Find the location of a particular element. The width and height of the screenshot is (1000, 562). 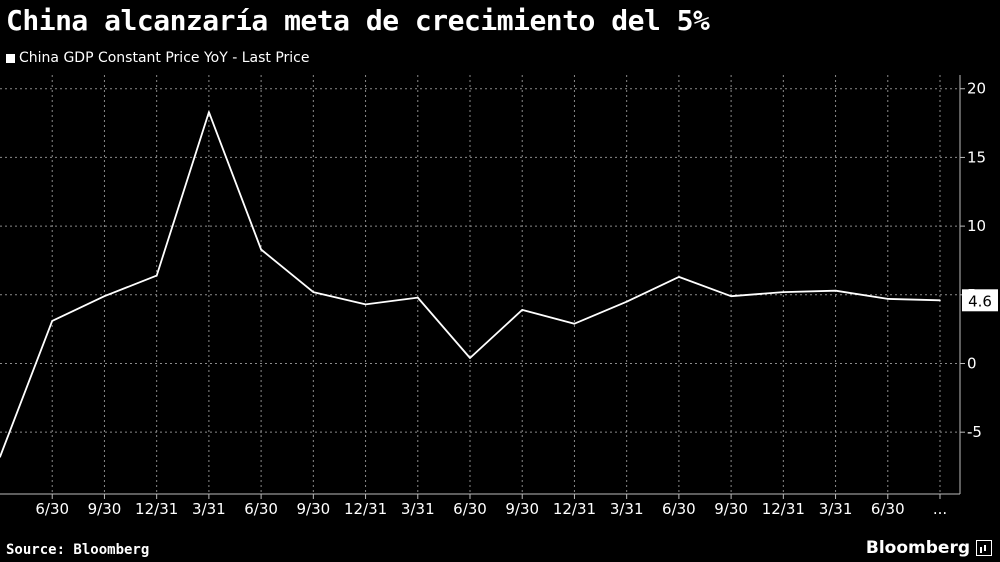

y-tick-label: 15 is located at coordinates (976, 157).